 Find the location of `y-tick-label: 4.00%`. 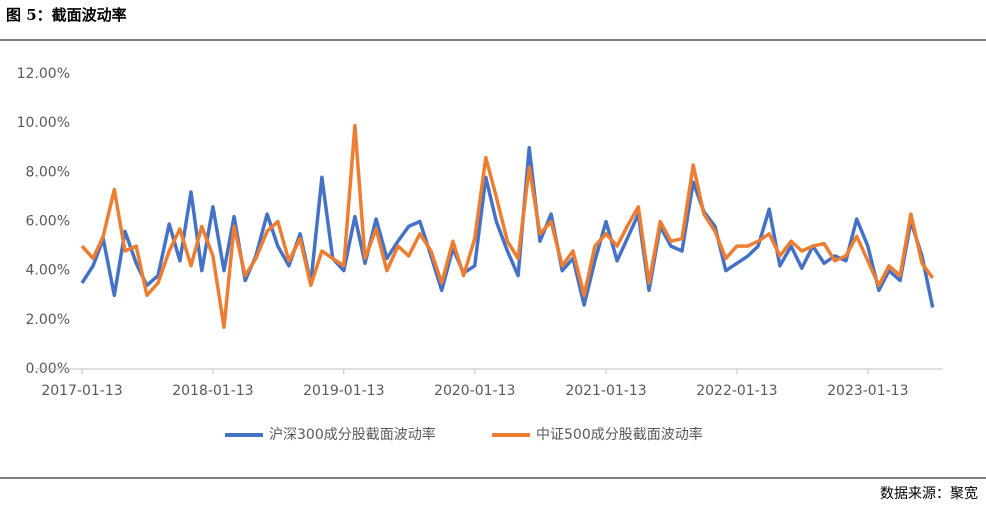

y-tick-label: 4.00% is located at coordinates (48, 271).